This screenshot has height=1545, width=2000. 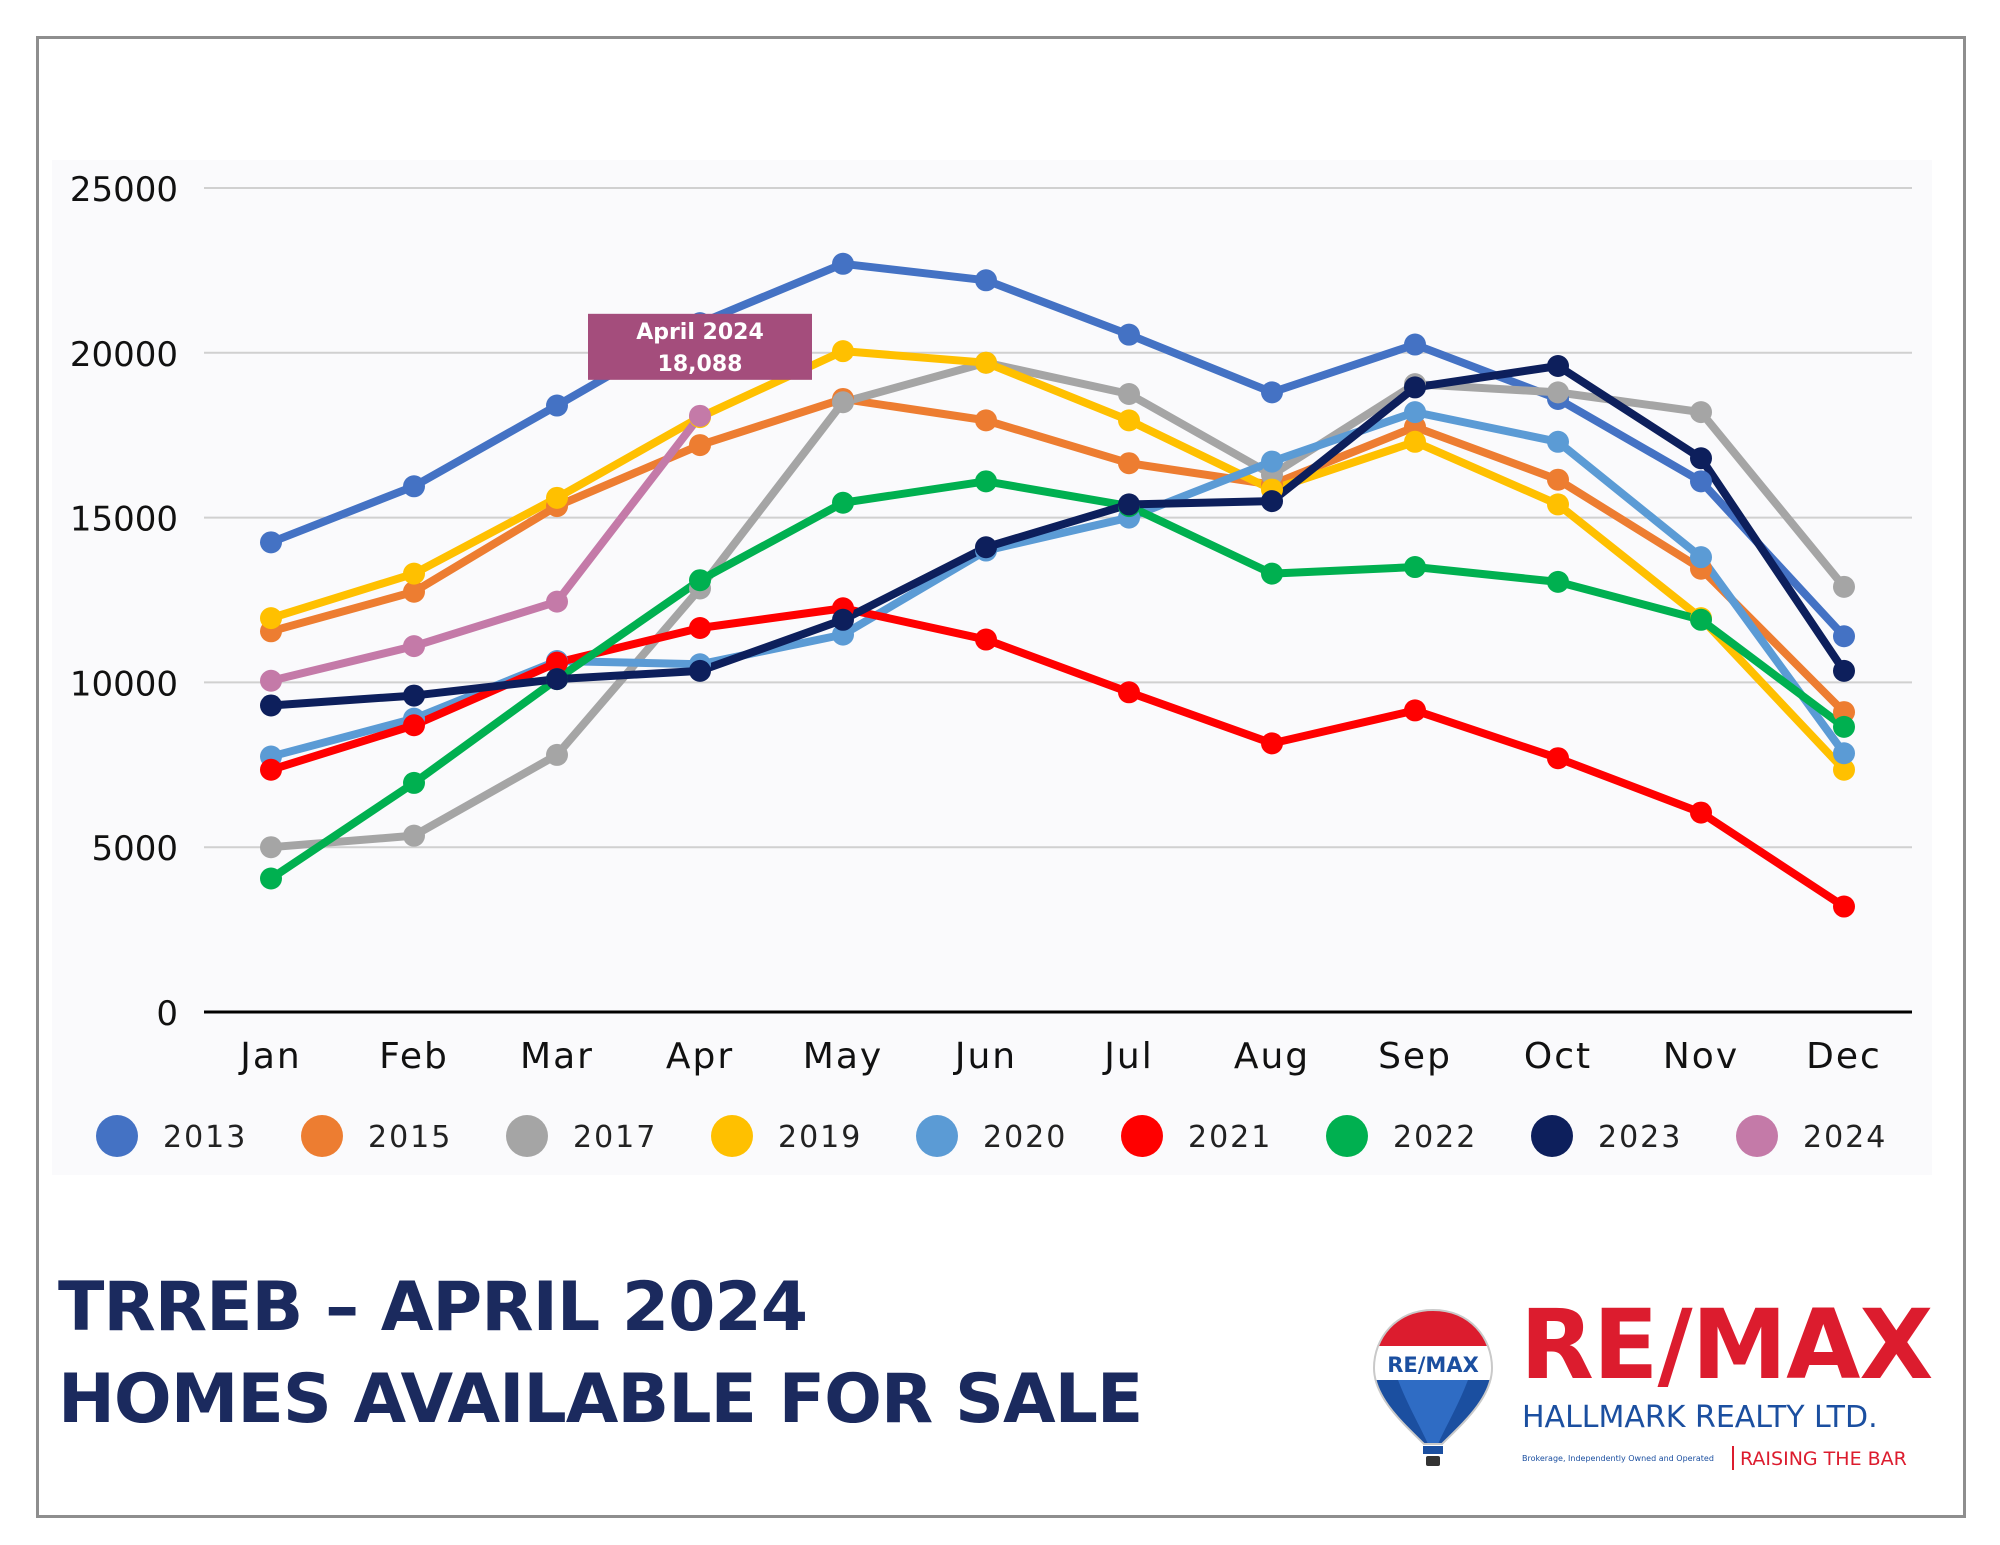 I want to click on legend-marker-2020, so click(x=937, y=1136).